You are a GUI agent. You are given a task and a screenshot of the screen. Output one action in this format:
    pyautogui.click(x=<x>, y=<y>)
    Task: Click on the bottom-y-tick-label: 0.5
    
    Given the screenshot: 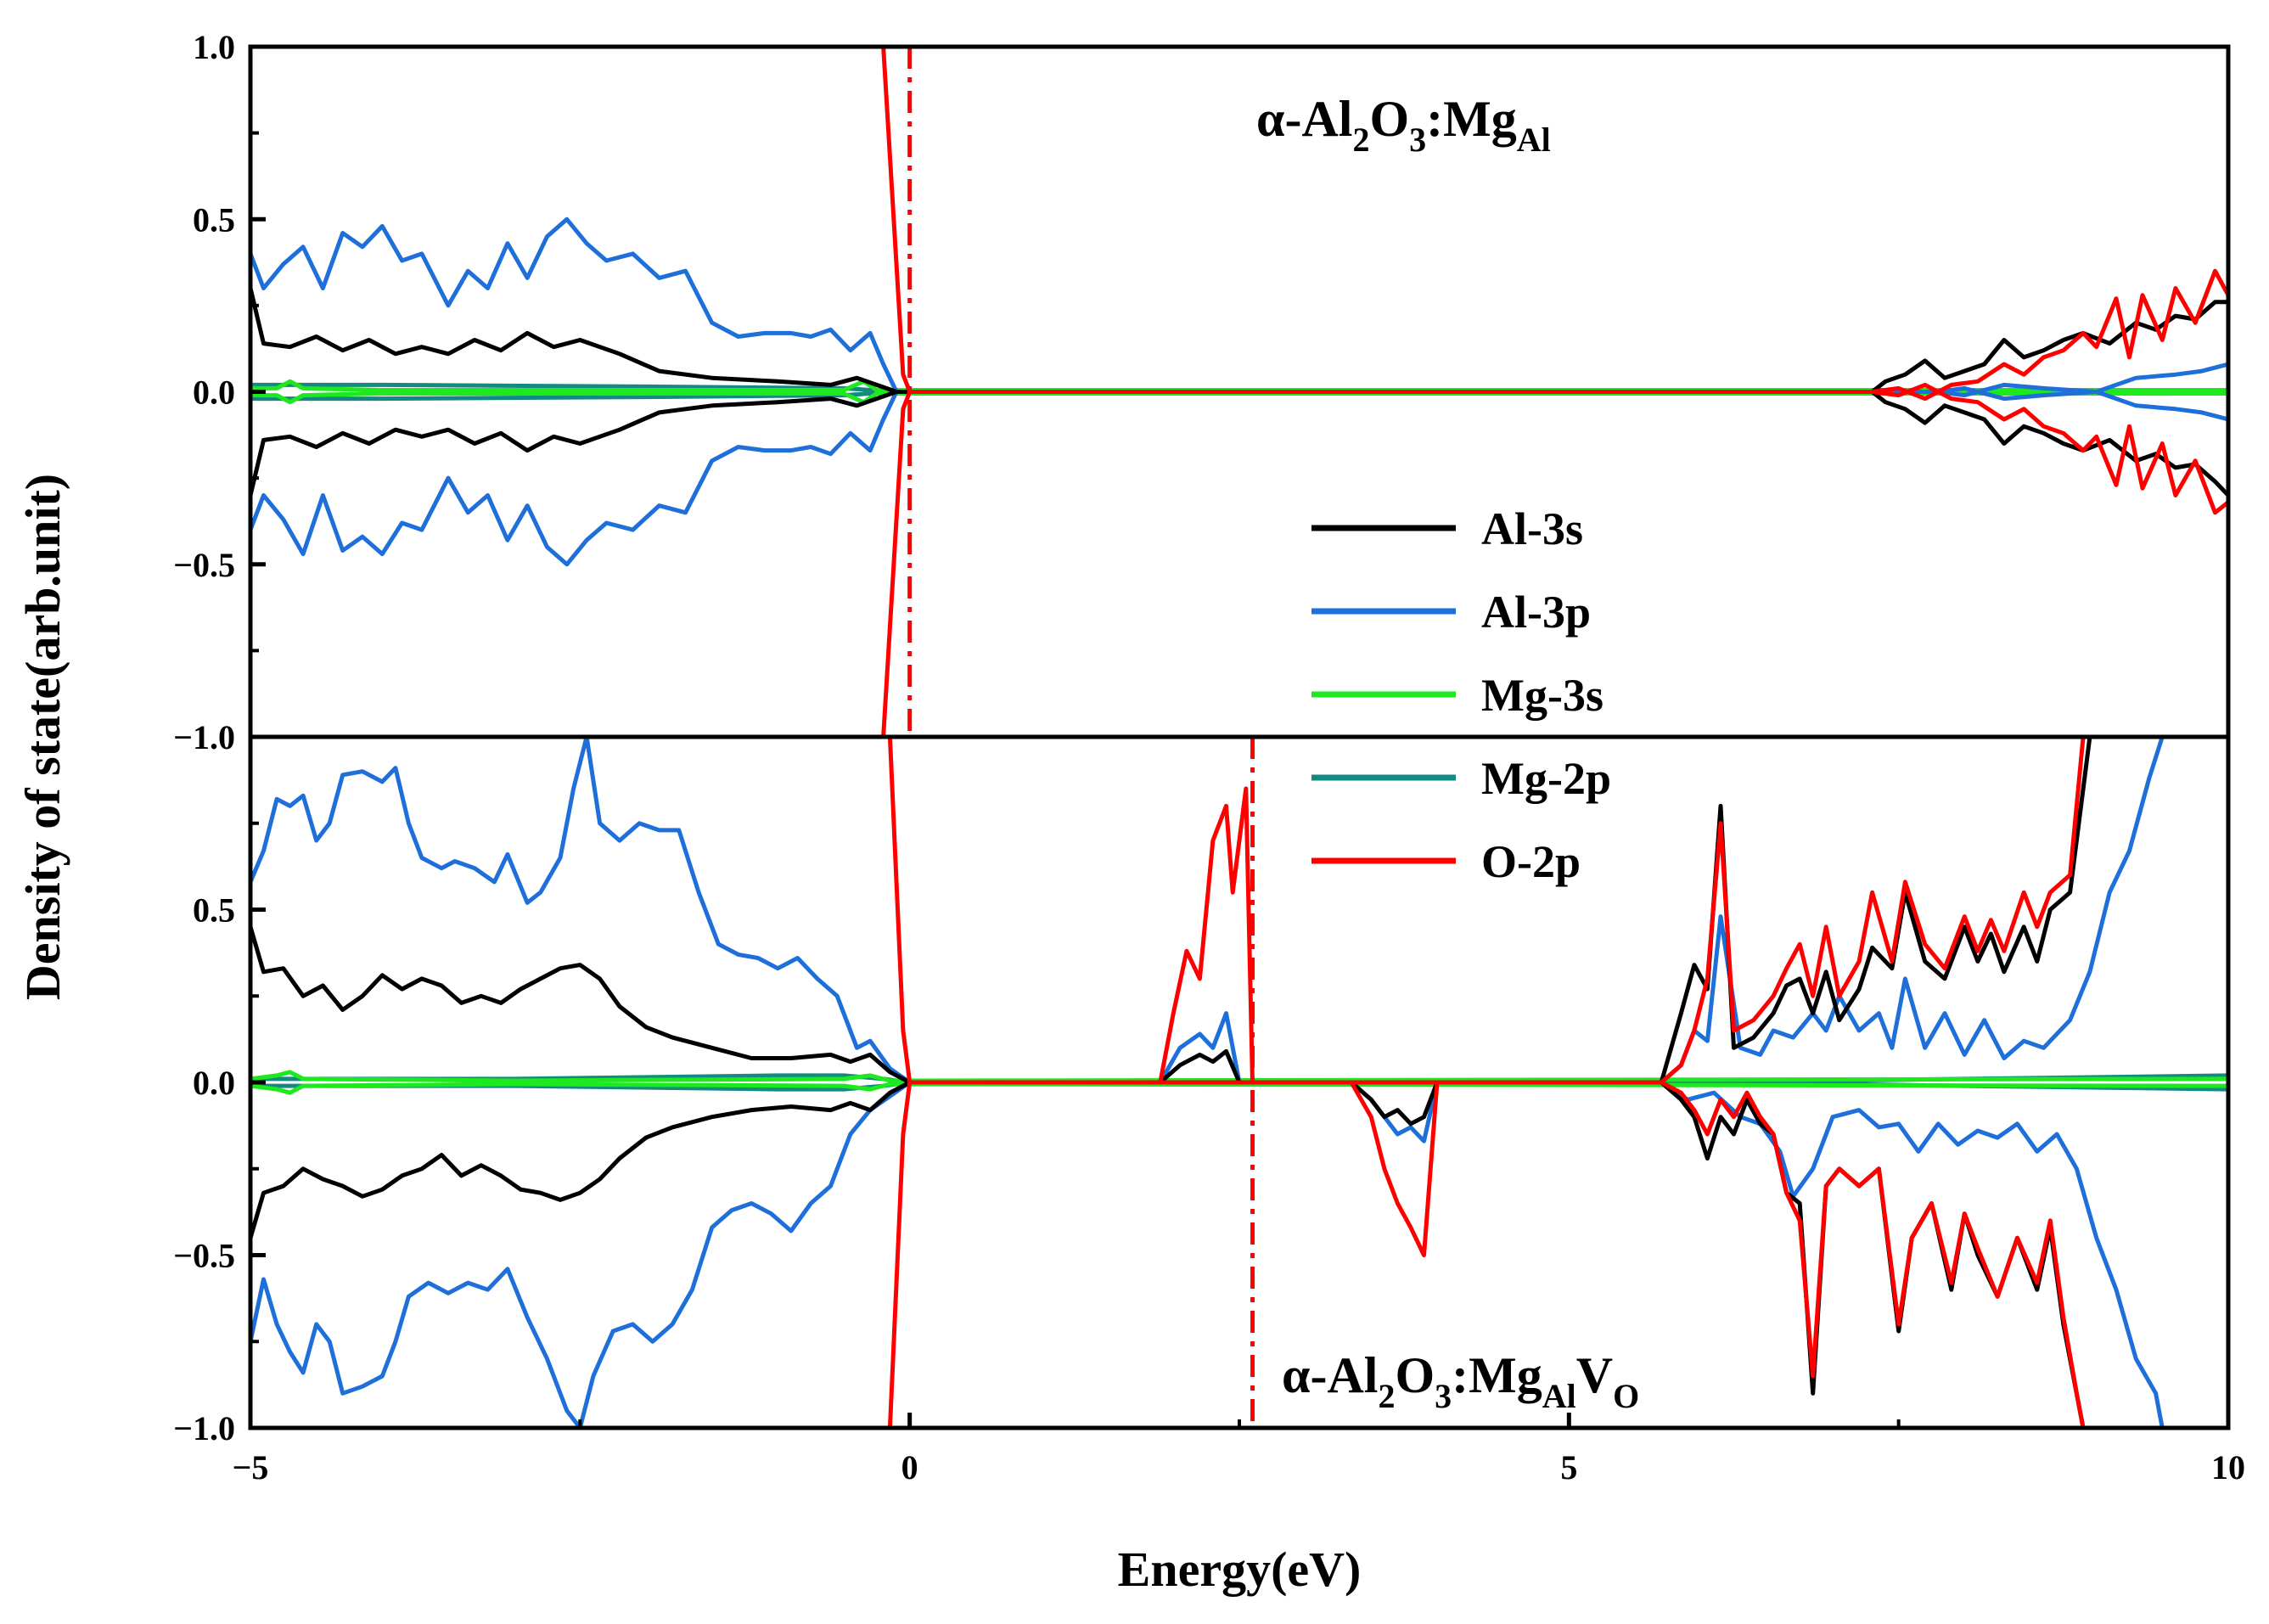 What is the action you would take?
    pyautogui.click(x=214, y=911)
    